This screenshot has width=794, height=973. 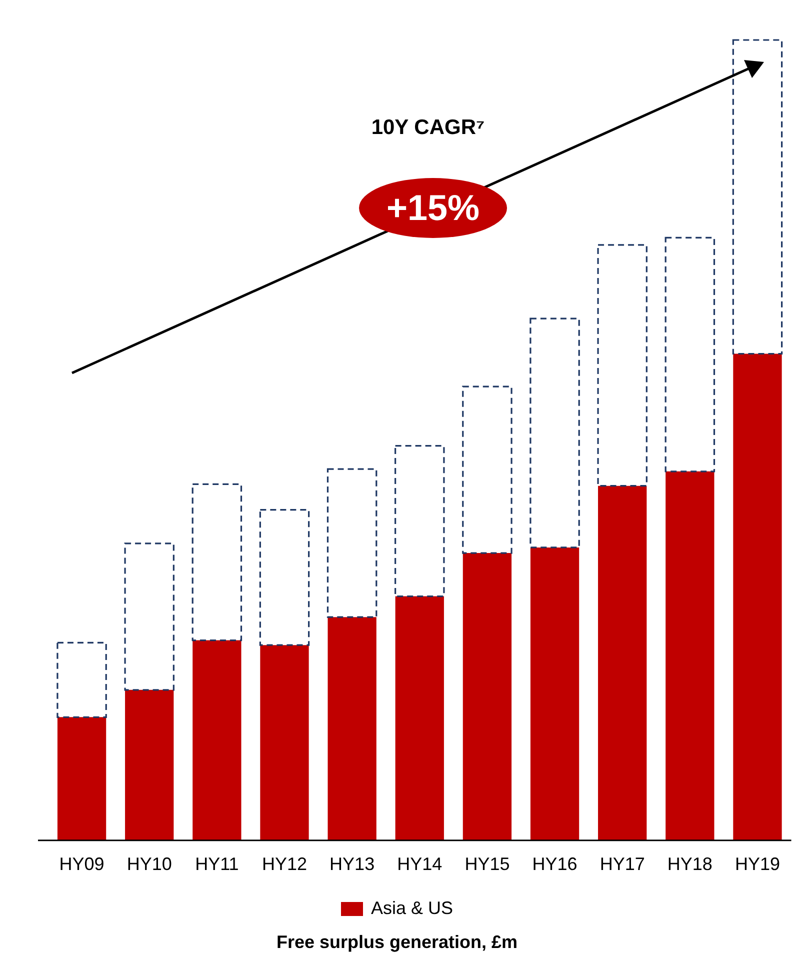 I want to click on x-tick-label: HY09, so click(x=81, y=864).